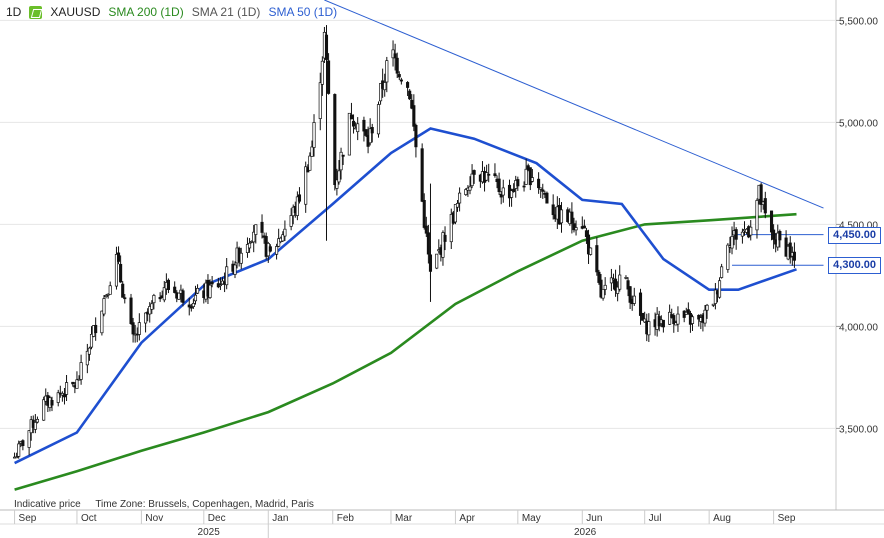 The image size is (884, 538). I want to click on price-tag-upper: 4,450.00, so click(854, 235).